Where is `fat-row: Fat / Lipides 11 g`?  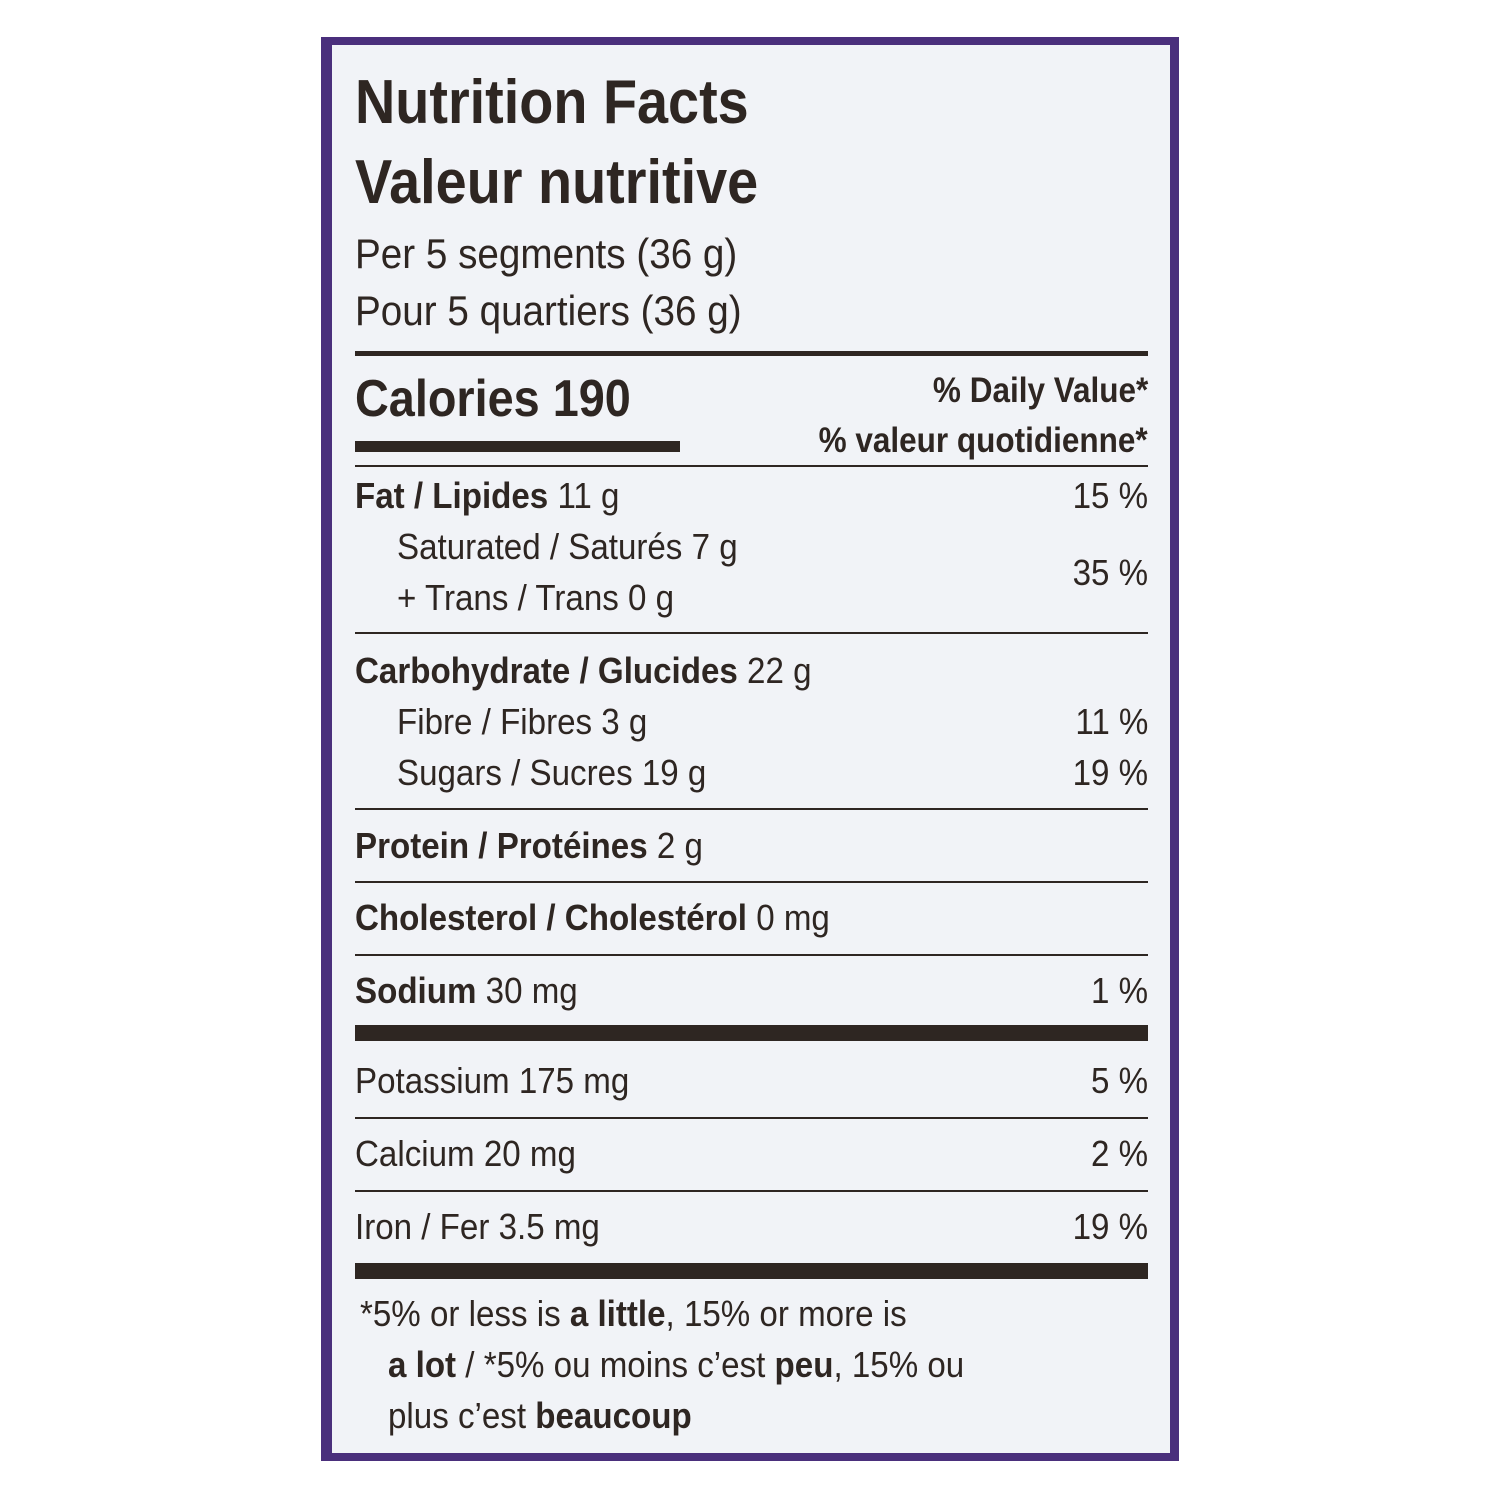
fat-row: Fat / Lipides 11 g is located at coordinates (487, 496).